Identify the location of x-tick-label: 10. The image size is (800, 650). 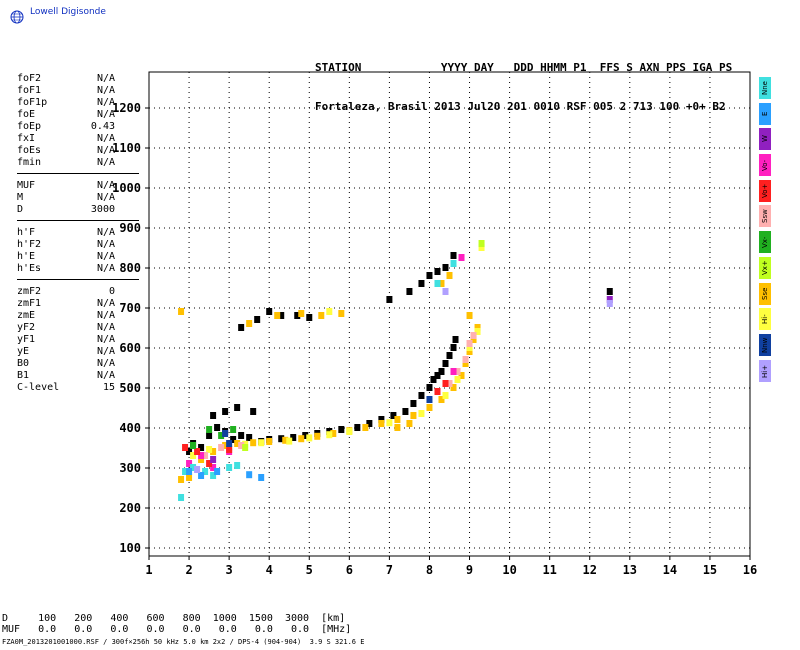
(509, 570).